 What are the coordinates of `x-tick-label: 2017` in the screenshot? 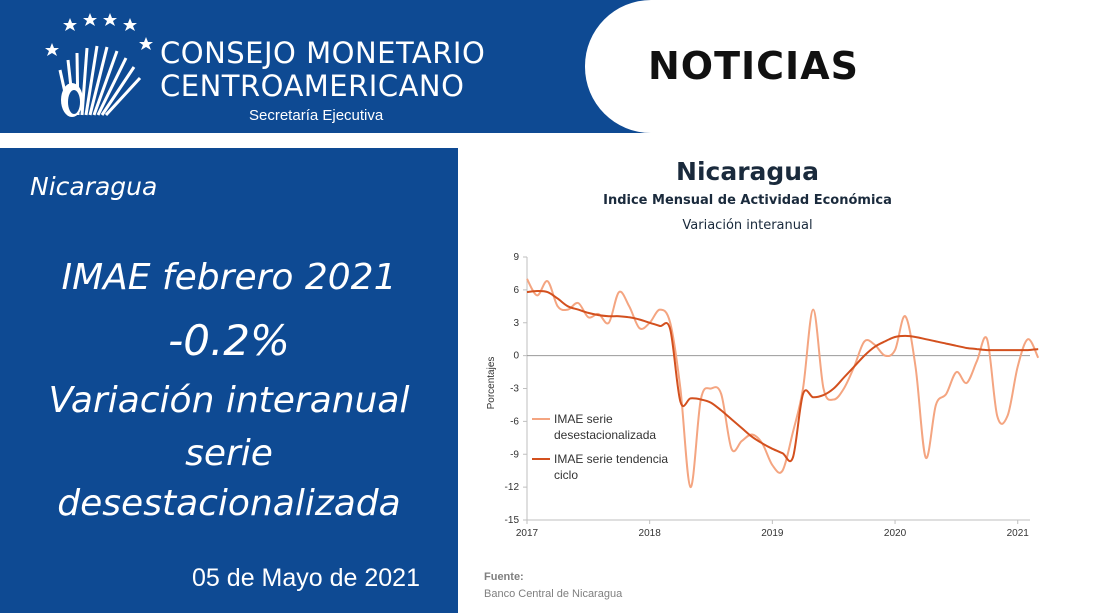 It's located at (527, 533).